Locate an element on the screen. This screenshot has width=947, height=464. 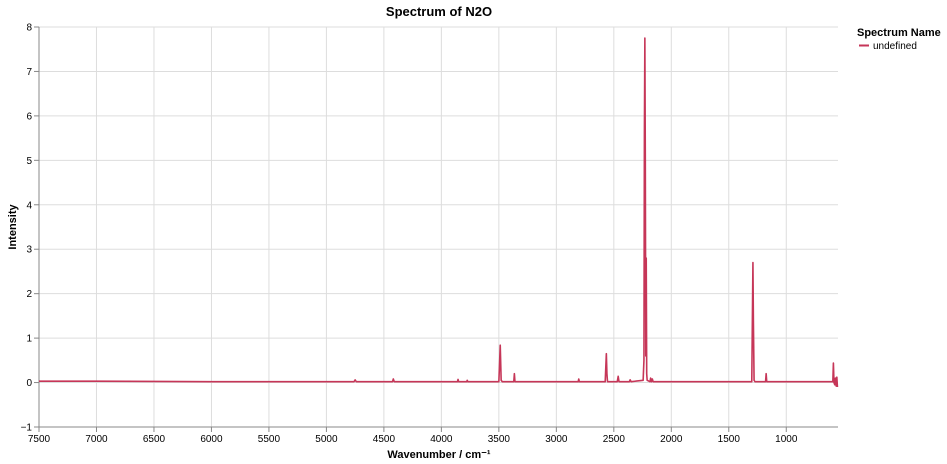
x-tick-label: 7000 is located at coordinates (96, 439).